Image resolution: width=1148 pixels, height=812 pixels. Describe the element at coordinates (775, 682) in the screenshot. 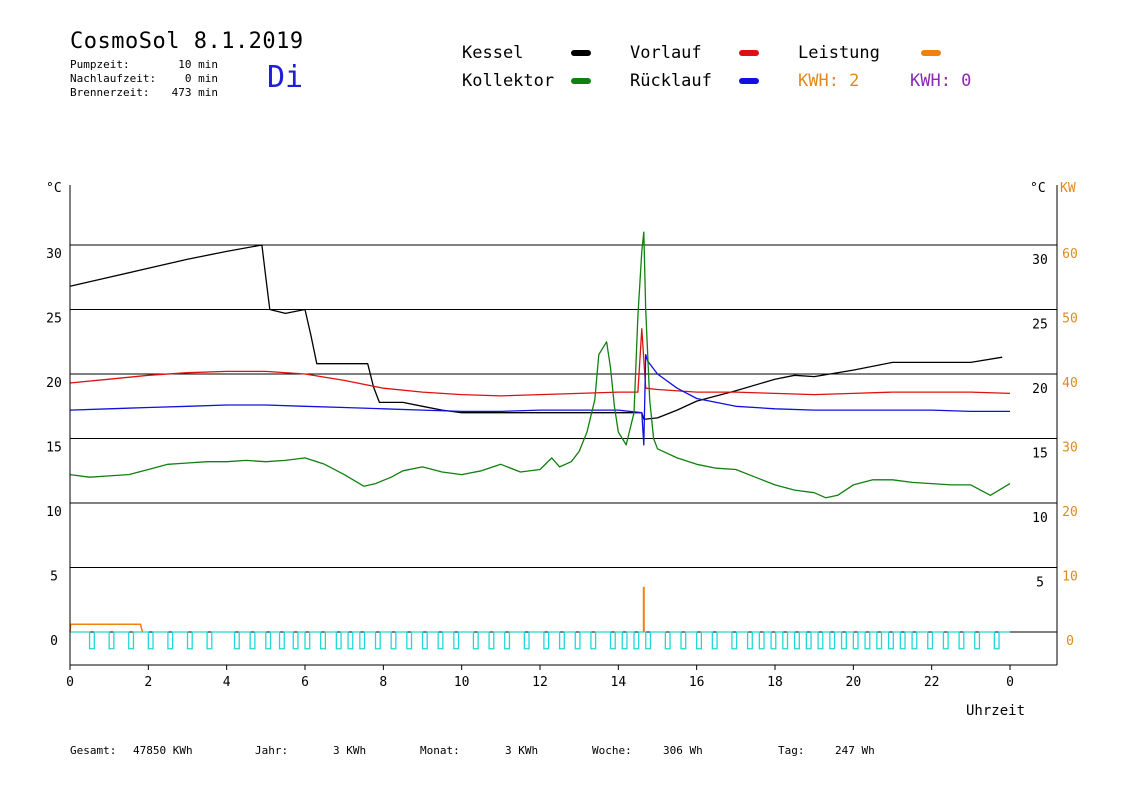

I see `x-tick-label: 18` at that location.